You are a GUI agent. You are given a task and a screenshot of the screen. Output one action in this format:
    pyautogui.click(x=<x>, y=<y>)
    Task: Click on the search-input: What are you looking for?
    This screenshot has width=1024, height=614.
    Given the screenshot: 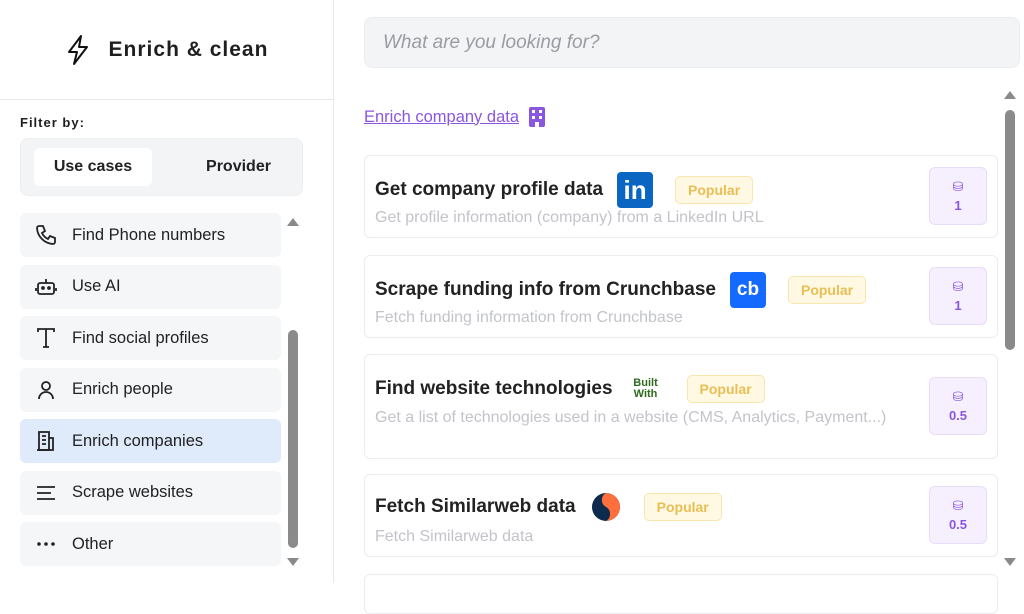 What is the action you would take?
    pyautogui.click(x=692, y=42)
    